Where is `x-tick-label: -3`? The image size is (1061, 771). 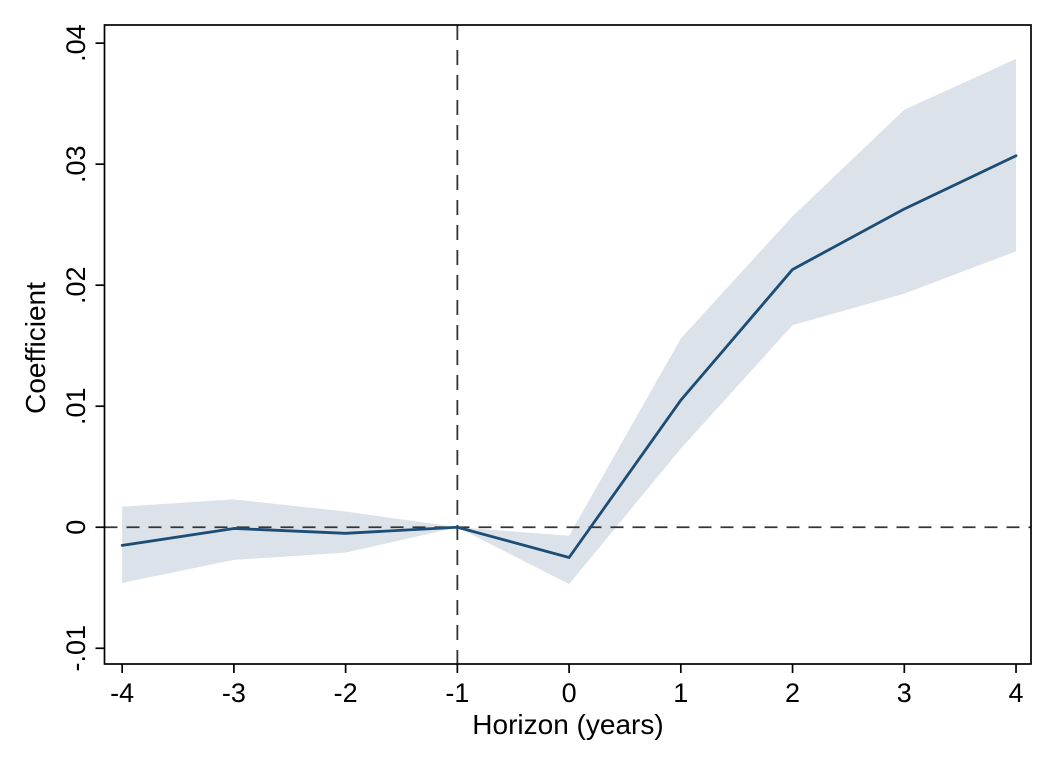 x-tick-label: -3 is located at coordinates (234, 693).